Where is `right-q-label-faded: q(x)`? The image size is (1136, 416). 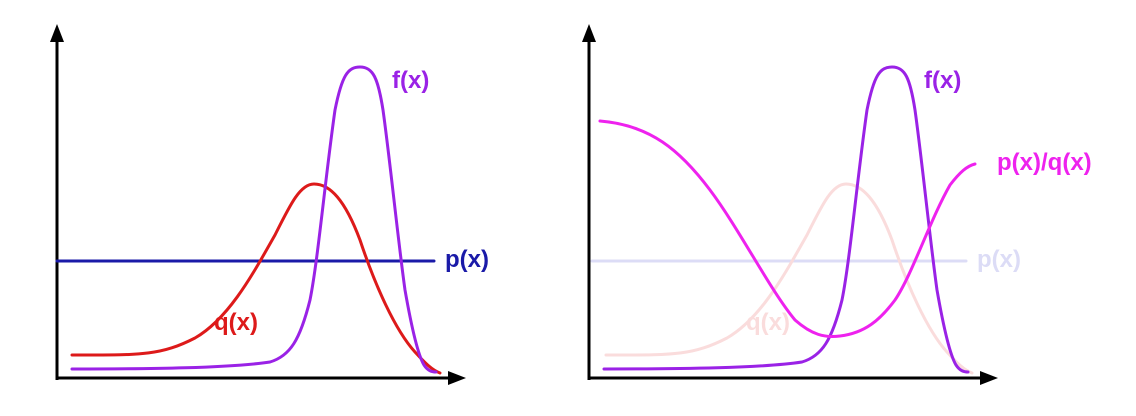
right-q-label-faded: q(x) is located at coordinates (768, 322).